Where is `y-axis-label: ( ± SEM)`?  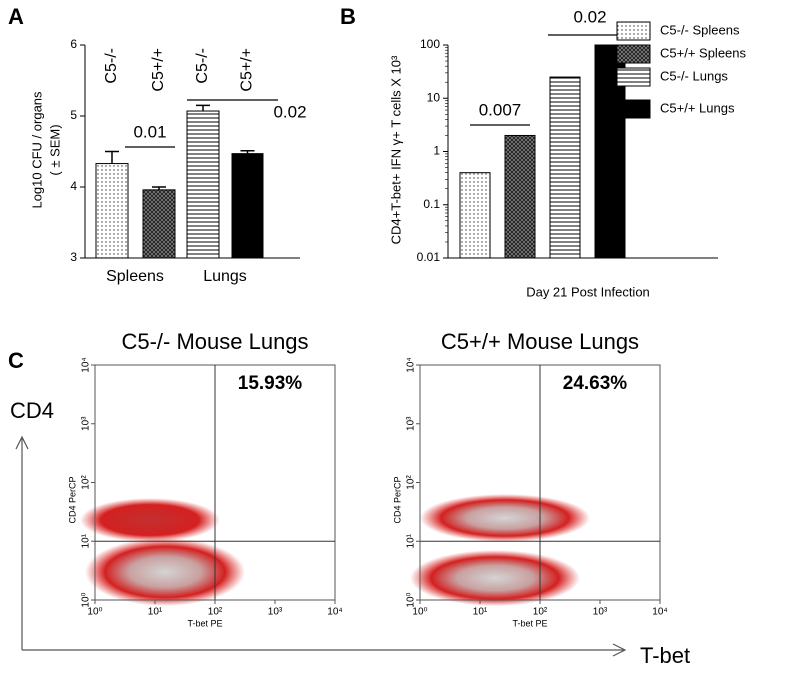 y-axis-label: ( ± SEM) is located at coordinates (54, 149).